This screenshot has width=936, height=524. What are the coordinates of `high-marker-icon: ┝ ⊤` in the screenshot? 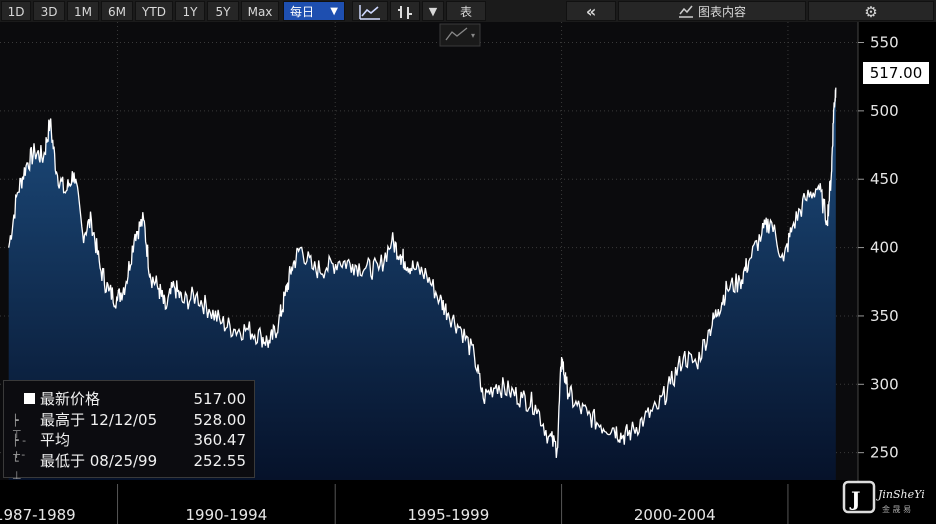 It's located at (17, 427).